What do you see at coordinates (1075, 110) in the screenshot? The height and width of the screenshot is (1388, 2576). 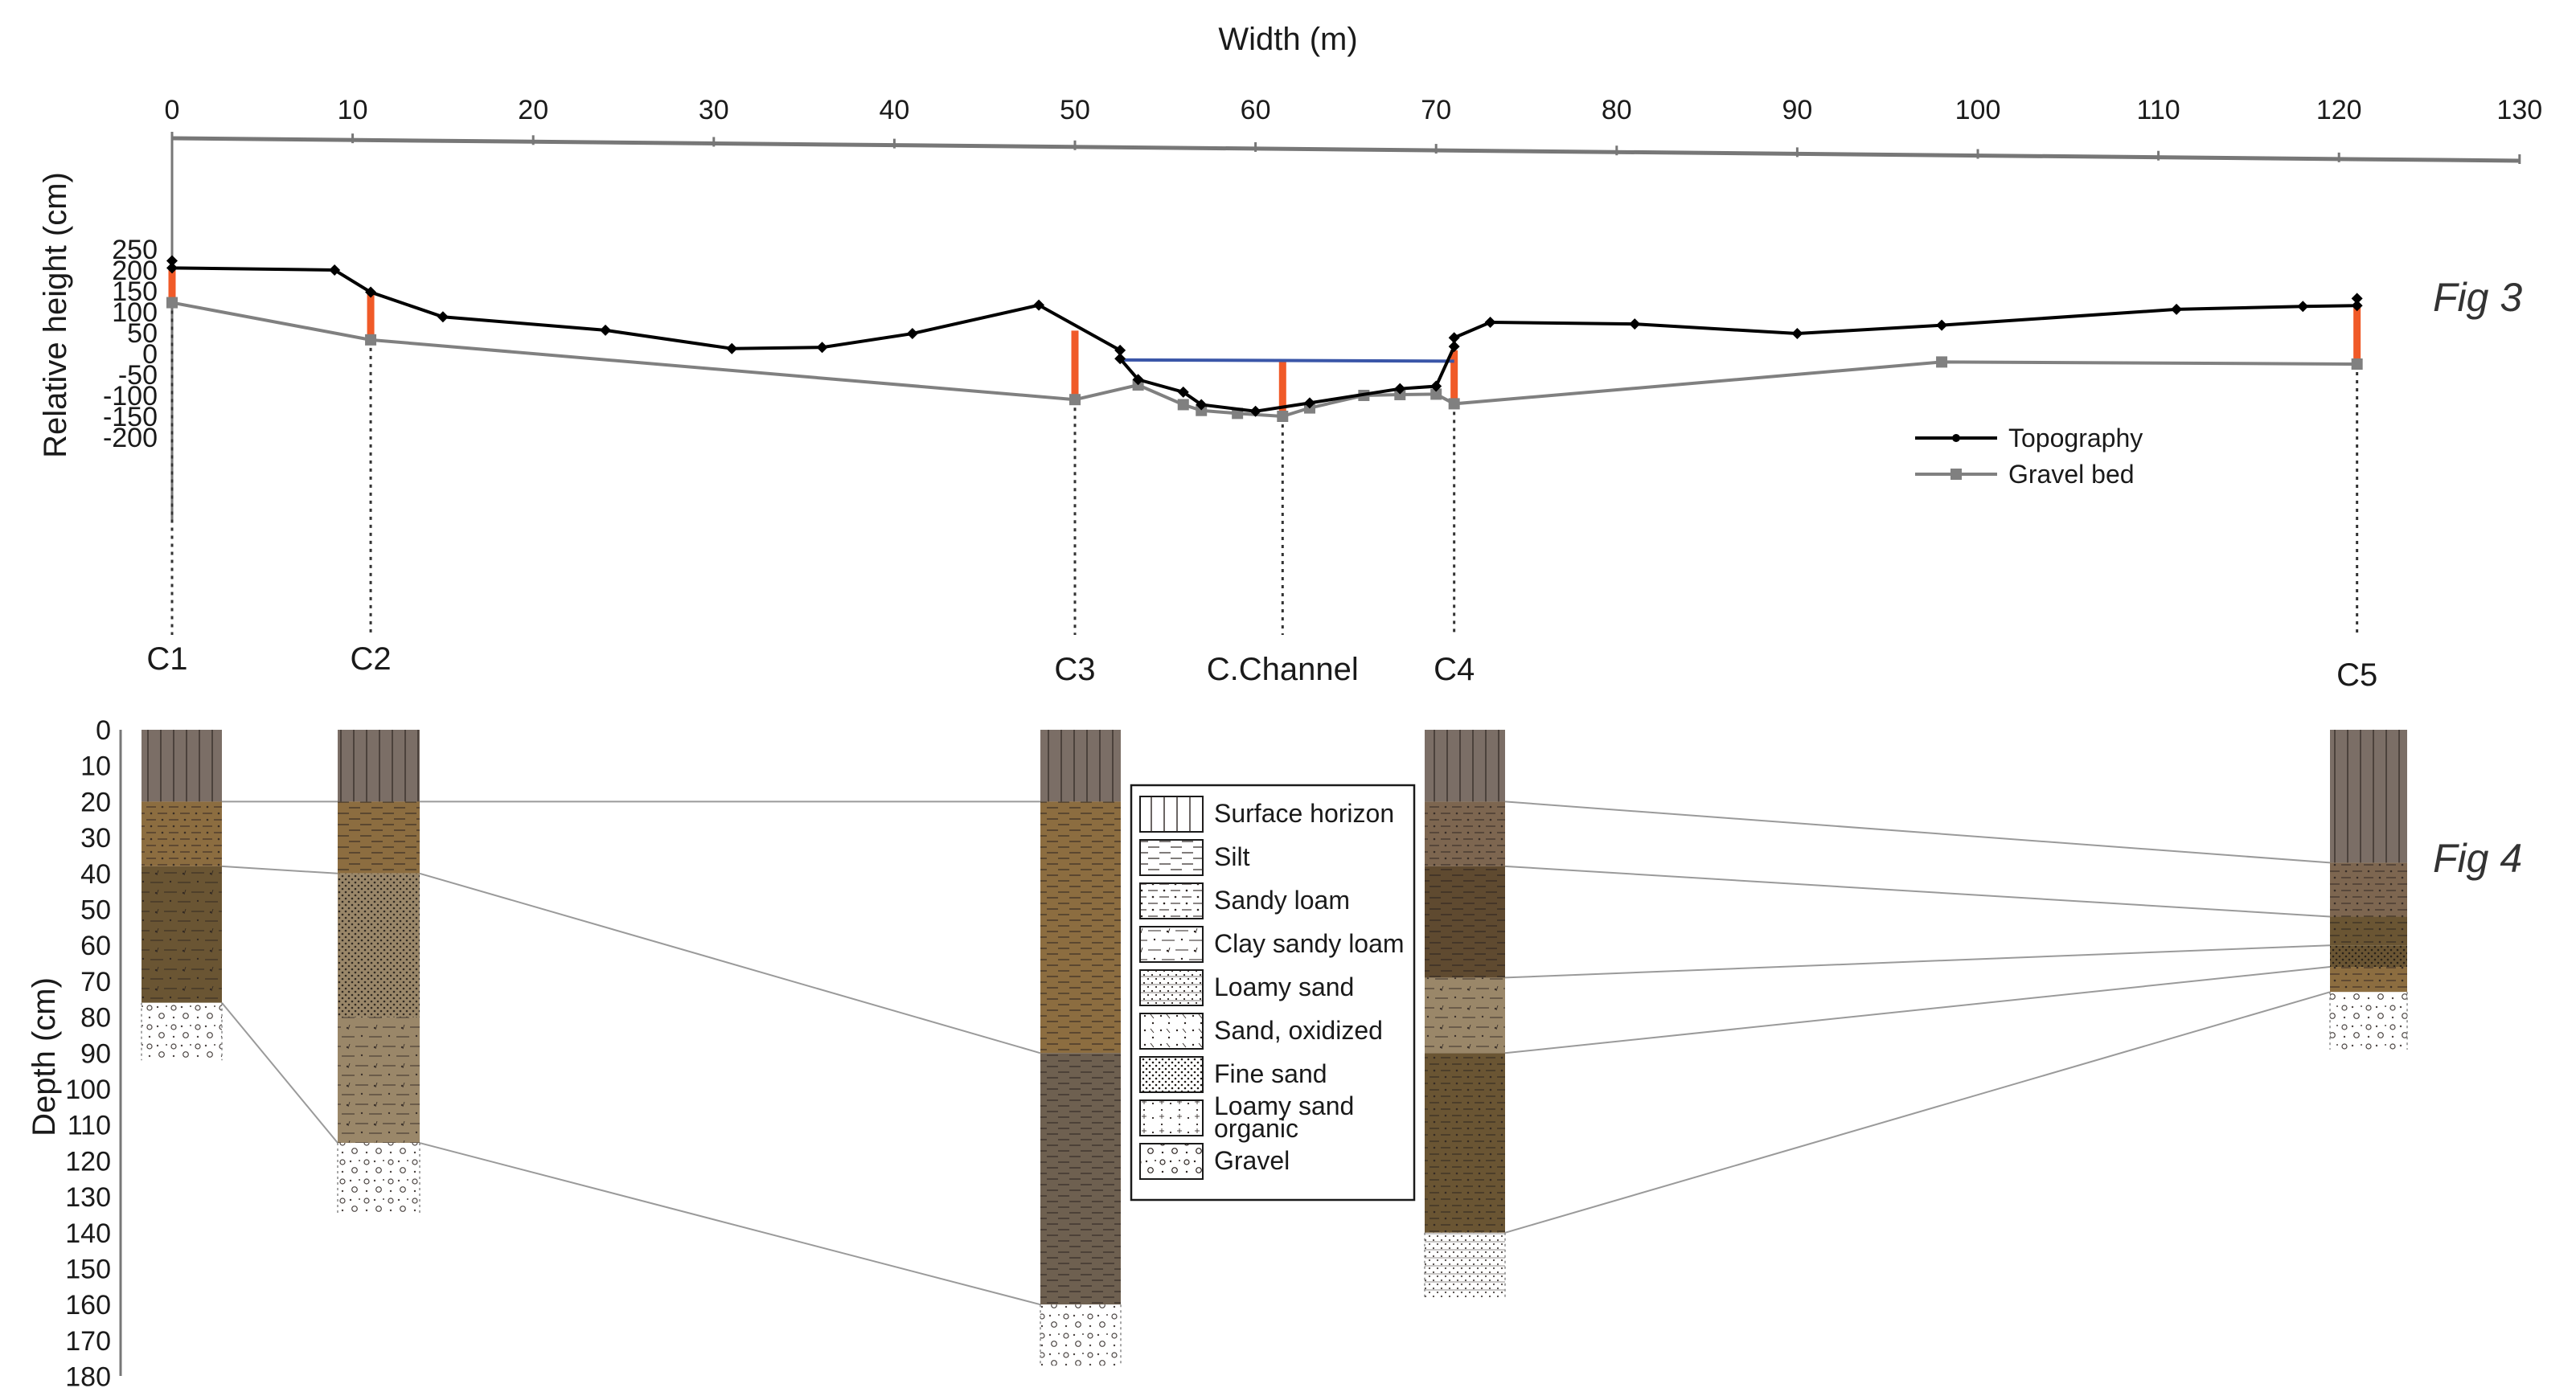 I see `x-tick-label: 50` at bounding box center [1075, 110].